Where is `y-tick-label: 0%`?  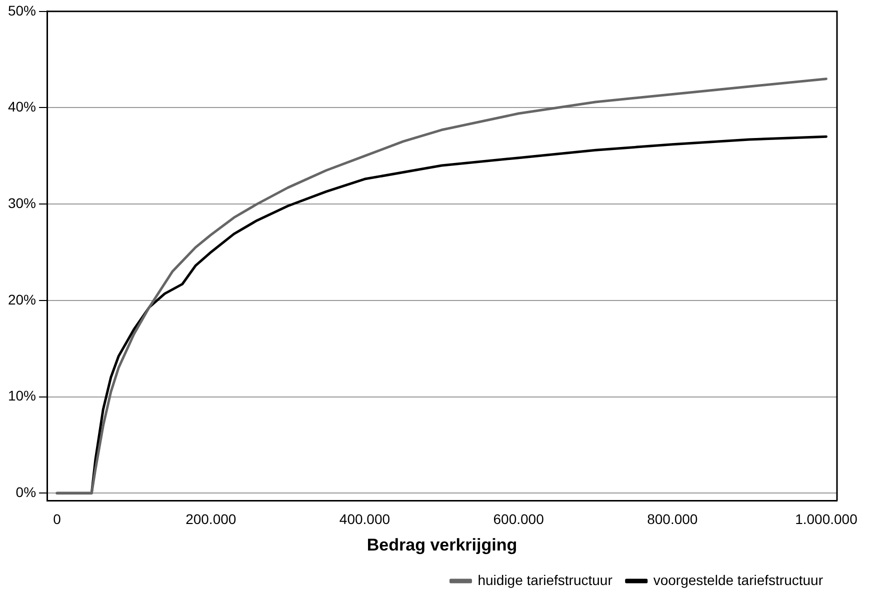 y-tick-label: 0% is located at coordinates (26, 492).